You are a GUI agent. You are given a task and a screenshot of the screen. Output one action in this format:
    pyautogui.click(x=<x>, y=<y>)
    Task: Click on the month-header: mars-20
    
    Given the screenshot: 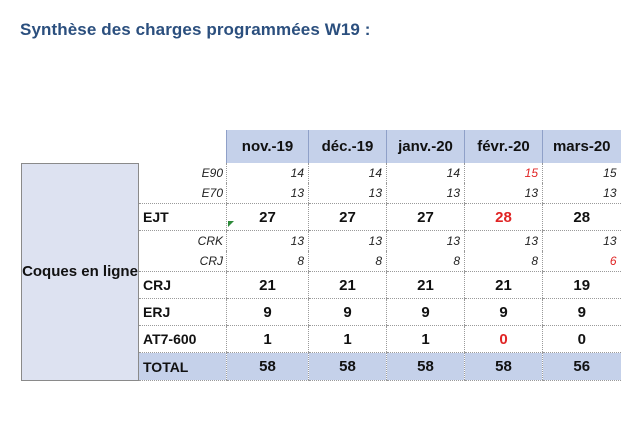 What is the action you would take?
    pyautogui.click(x=581, y=146)
    